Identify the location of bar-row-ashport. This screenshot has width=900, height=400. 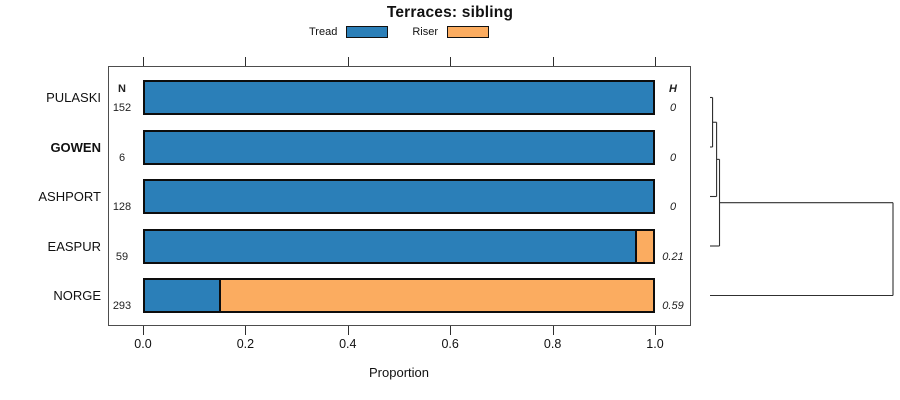
(399, 196).